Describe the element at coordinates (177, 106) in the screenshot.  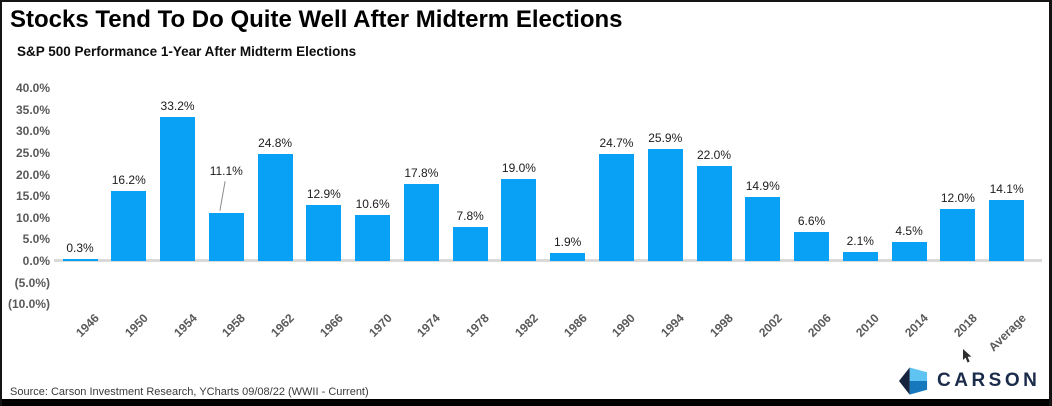
I see `bar-value-label: 33.2%` at that location.